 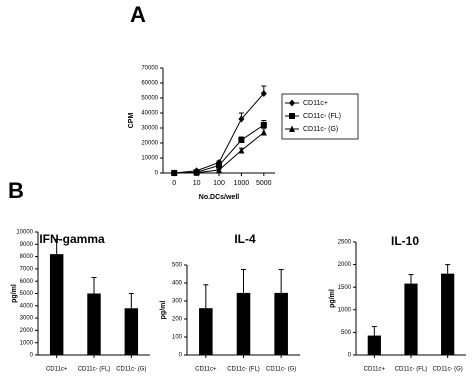 I want to click on x-tick-label: 1000, so click(x=242, y=183).